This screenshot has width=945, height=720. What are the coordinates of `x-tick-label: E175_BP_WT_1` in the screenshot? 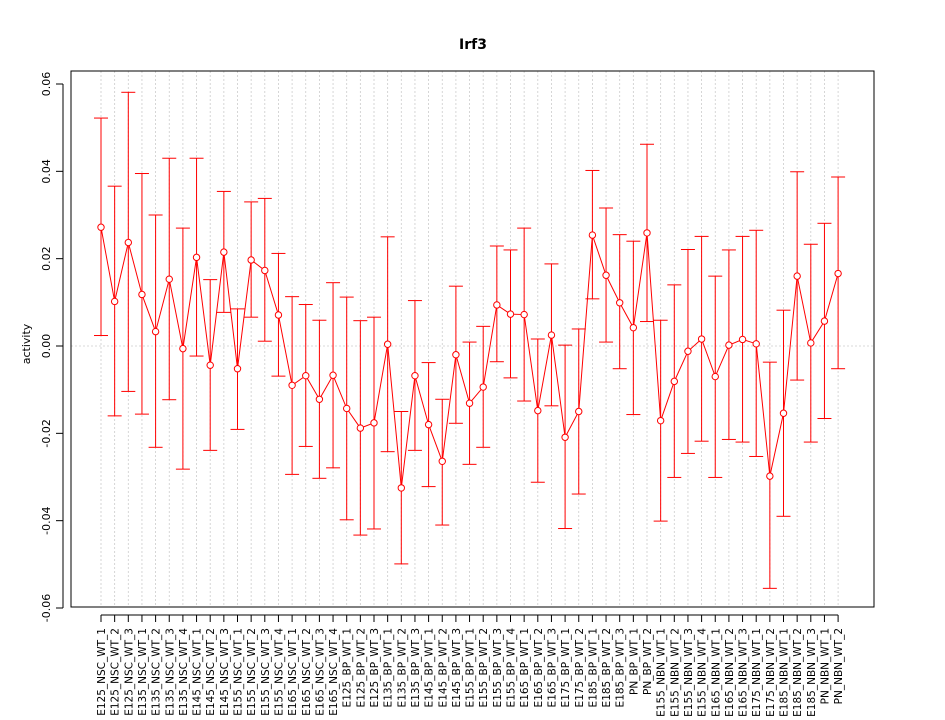 It's located at (566, 667).